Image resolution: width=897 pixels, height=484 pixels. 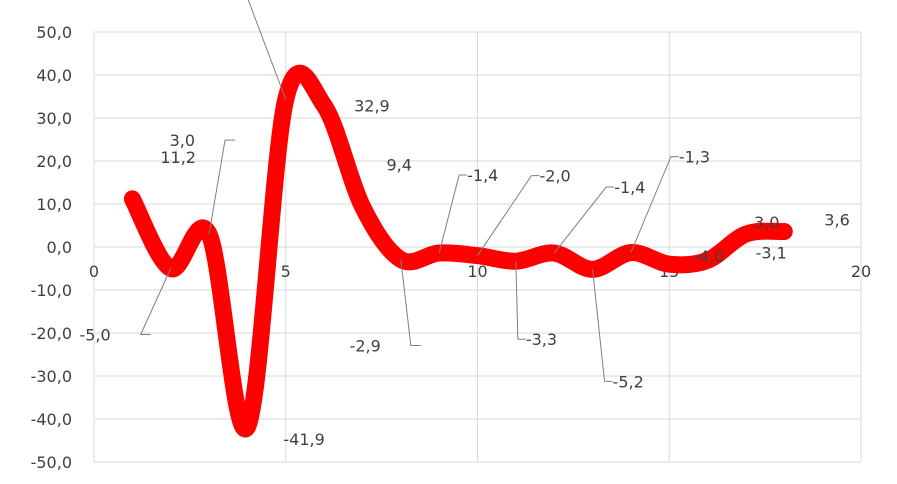 What do you see at coordinates (286, 271) in the screenshot?
I see `x-tick-label: 5` at bounding box center [286, 271].